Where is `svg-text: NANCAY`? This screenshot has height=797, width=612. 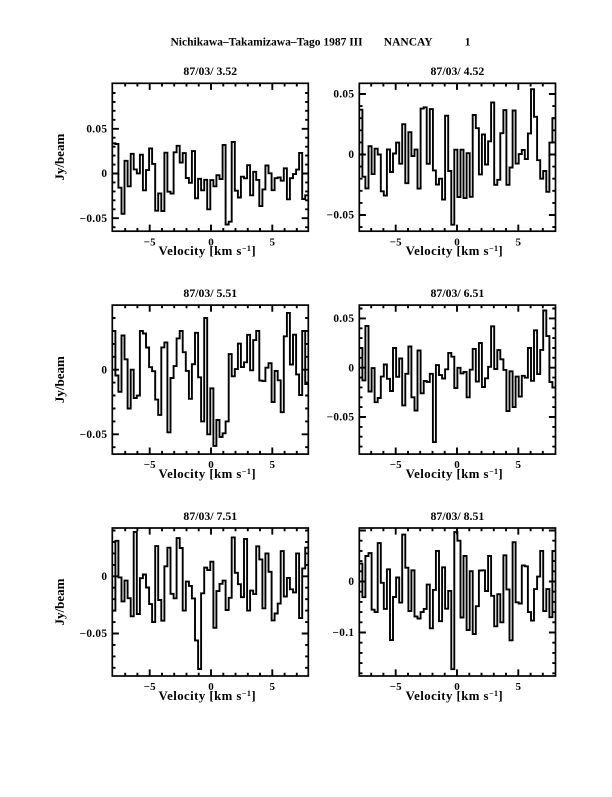
svg-text: NANCAY is located at coordinates (408, 43).